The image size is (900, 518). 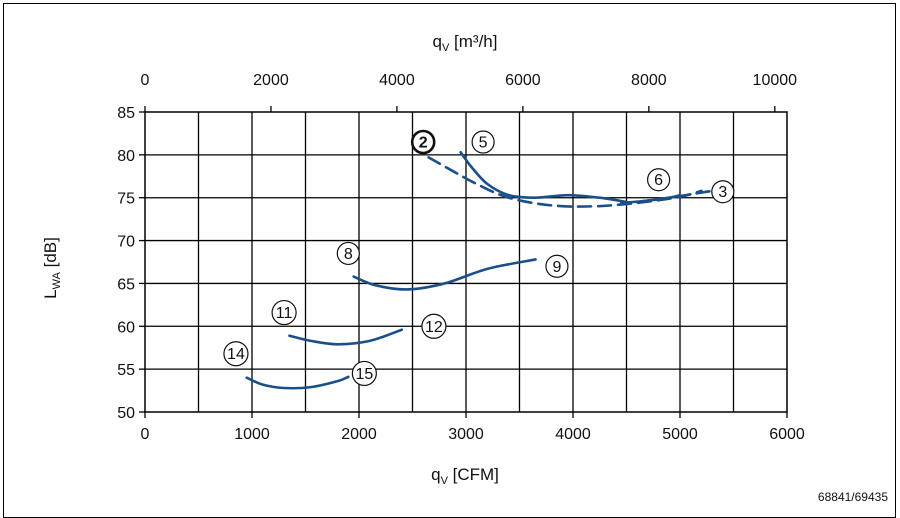 I want to click on y-tick-label: 50, so click(x=126, y=413).